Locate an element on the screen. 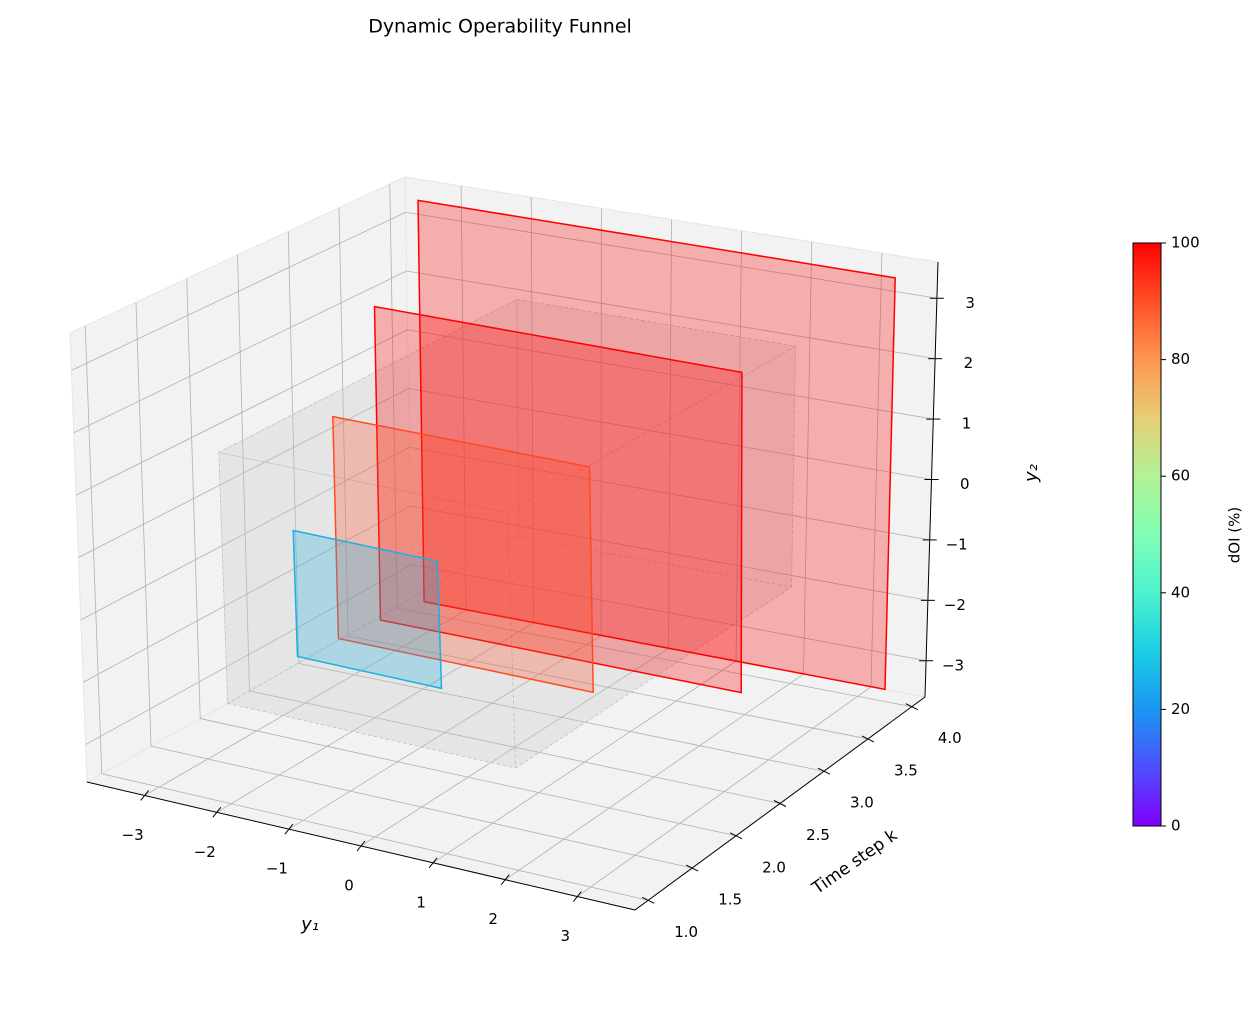  tick-label: 2.0 is located at coordinates (774, 867).